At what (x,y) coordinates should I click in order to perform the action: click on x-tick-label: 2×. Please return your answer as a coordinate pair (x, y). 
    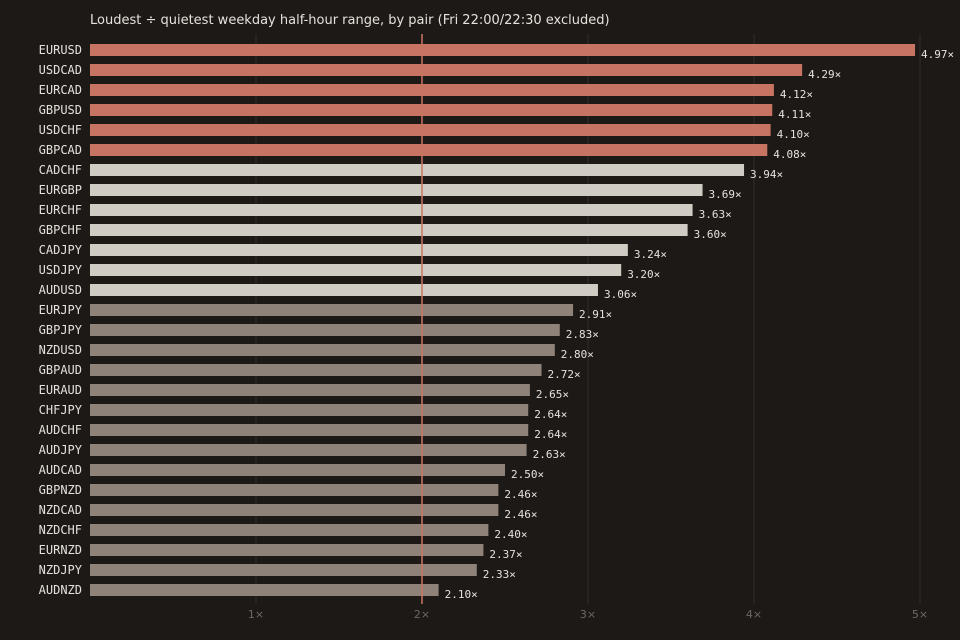
    Looking at the image, I should click on (422, 614).